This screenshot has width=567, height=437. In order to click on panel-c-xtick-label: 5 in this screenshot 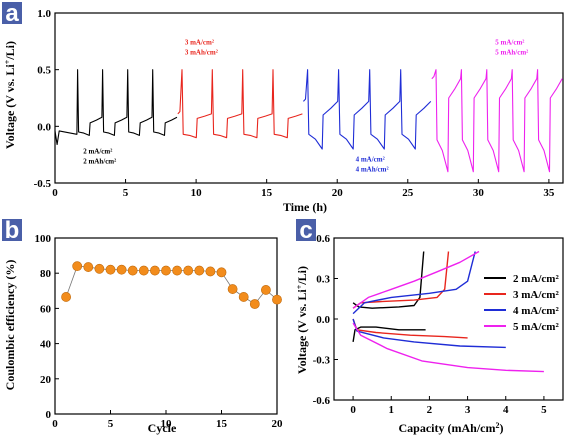, I will do `click(544, 410)`.